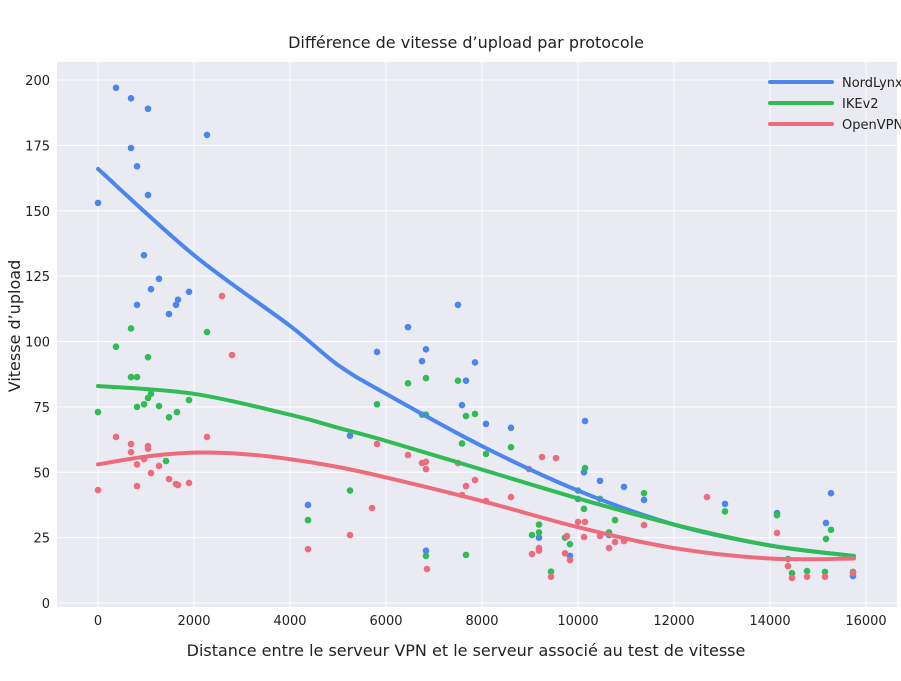 Image resolution: width=901 pixels, height=681 pixels. I want to click on x-tick-label: 14000, so click(769, 621).